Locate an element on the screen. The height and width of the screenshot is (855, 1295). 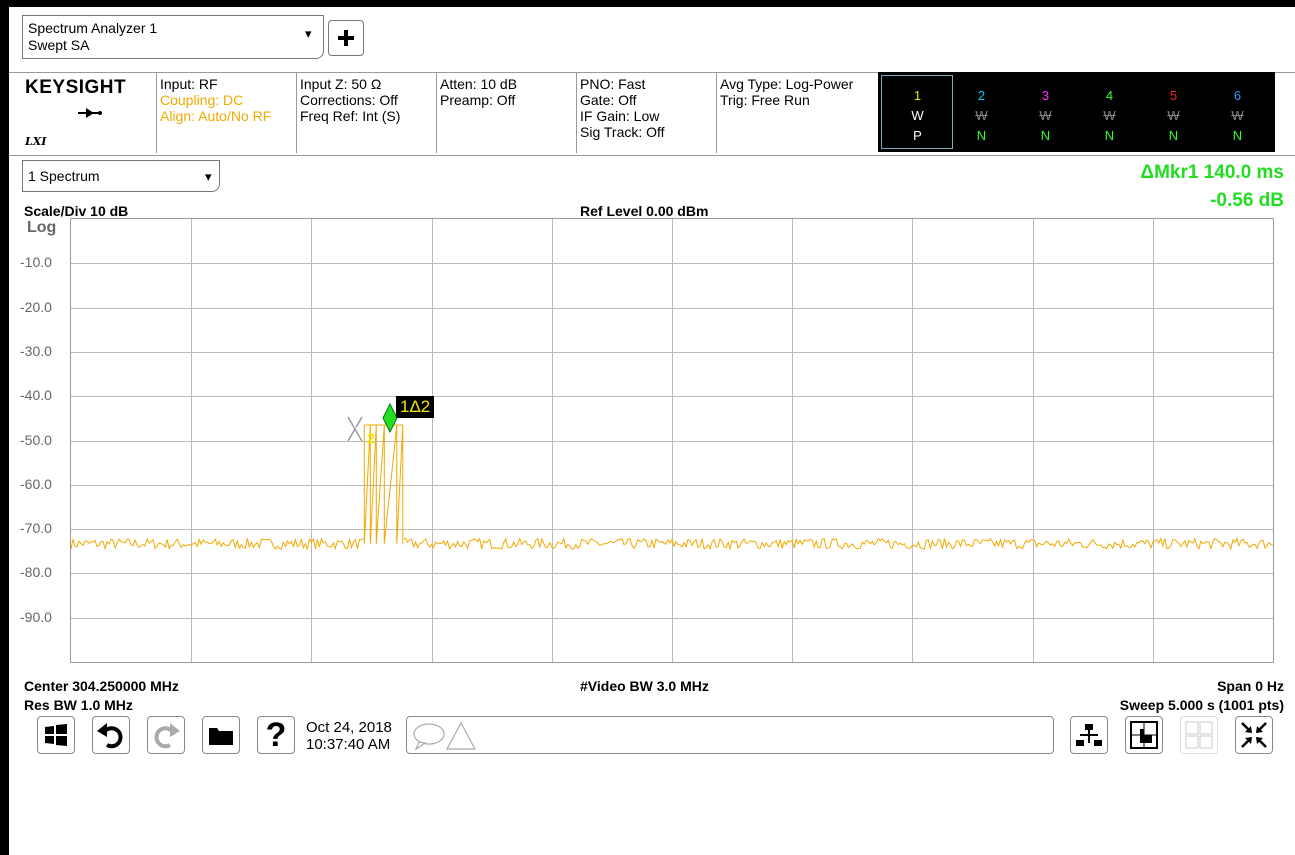
redo-button is located at coordinates (166, 735).